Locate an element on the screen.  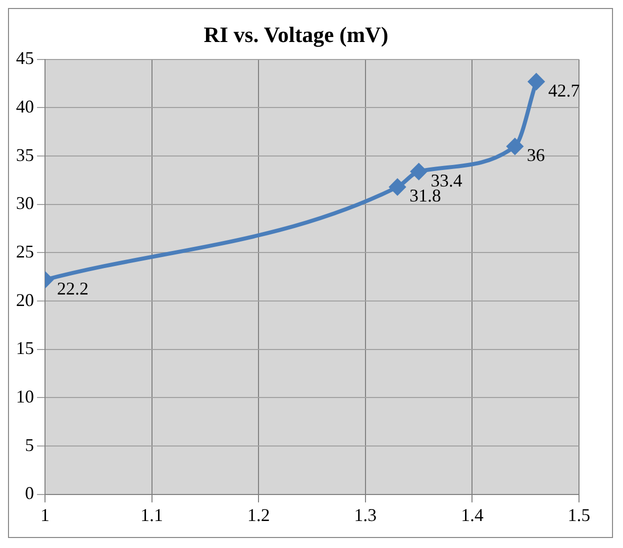
data-label: 22.2 is located at coordinates (72, 288).